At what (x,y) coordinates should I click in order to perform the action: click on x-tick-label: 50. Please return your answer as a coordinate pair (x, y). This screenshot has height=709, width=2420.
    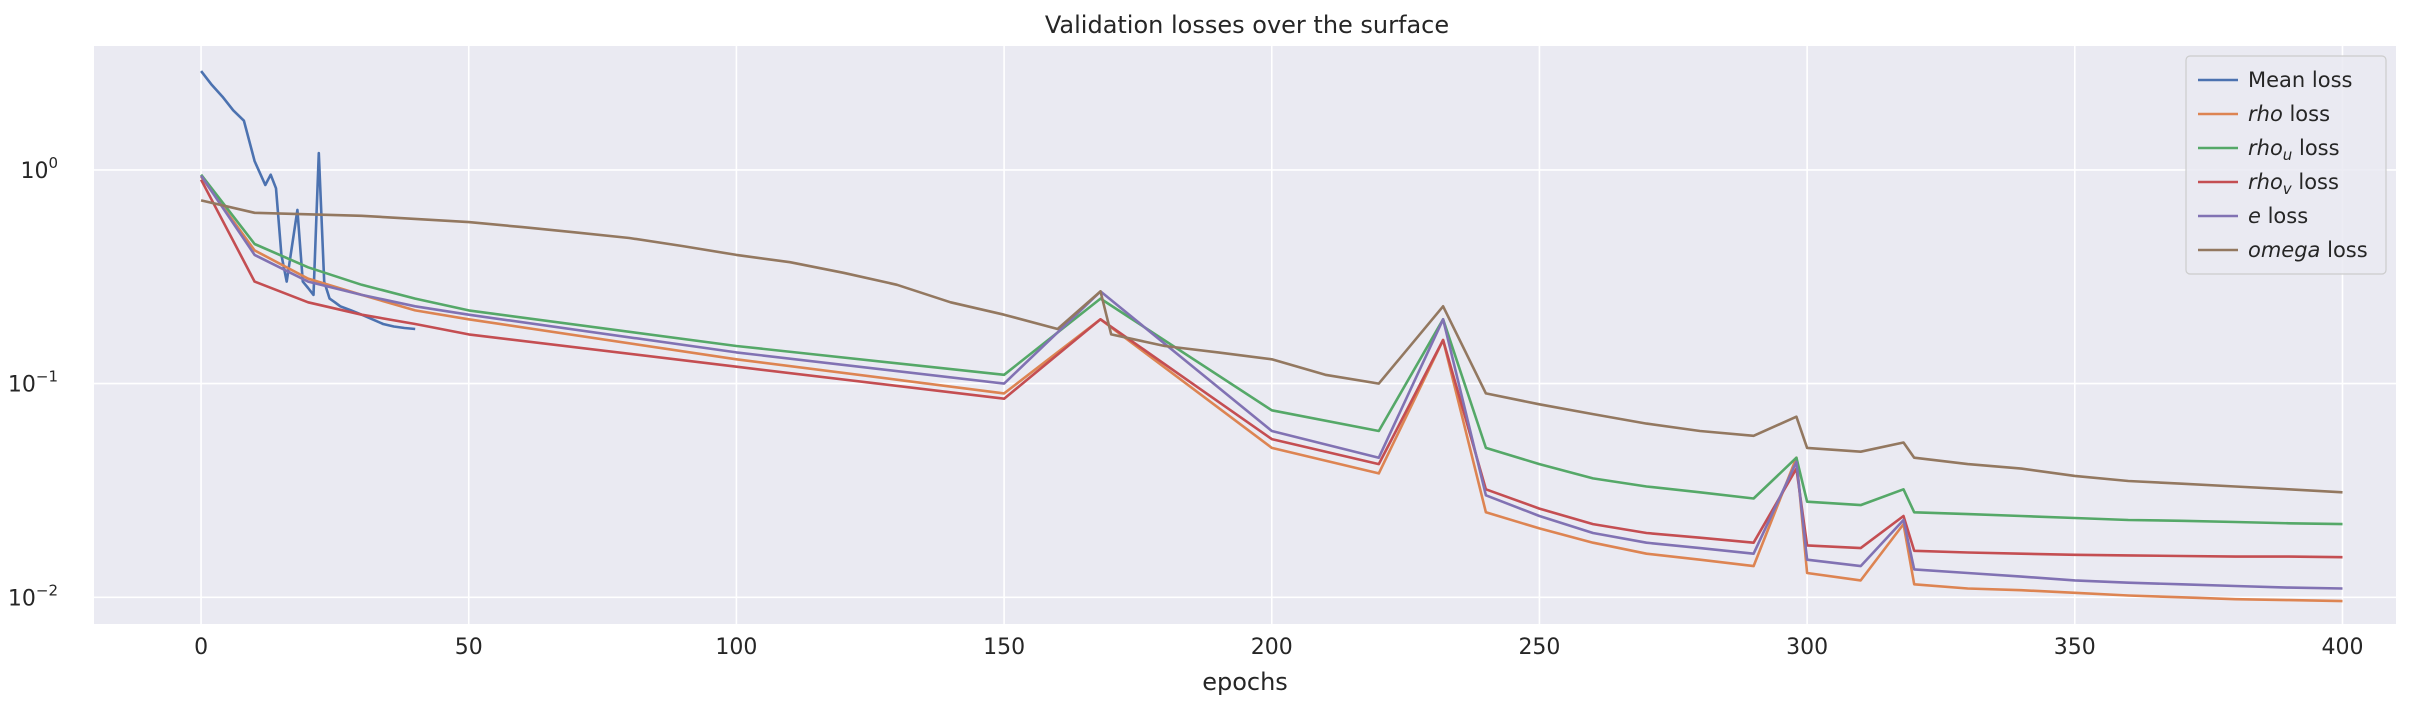
    Looking at the image, I should click on (469, 647).